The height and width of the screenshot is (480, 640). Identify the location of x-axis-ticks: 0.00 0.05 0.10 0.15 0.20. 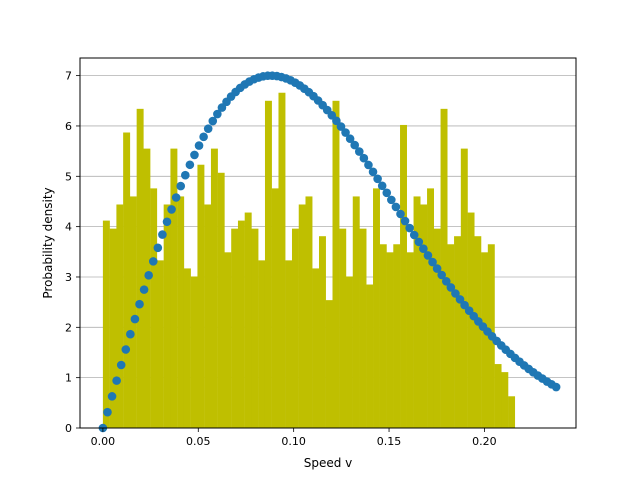
(294, 438).